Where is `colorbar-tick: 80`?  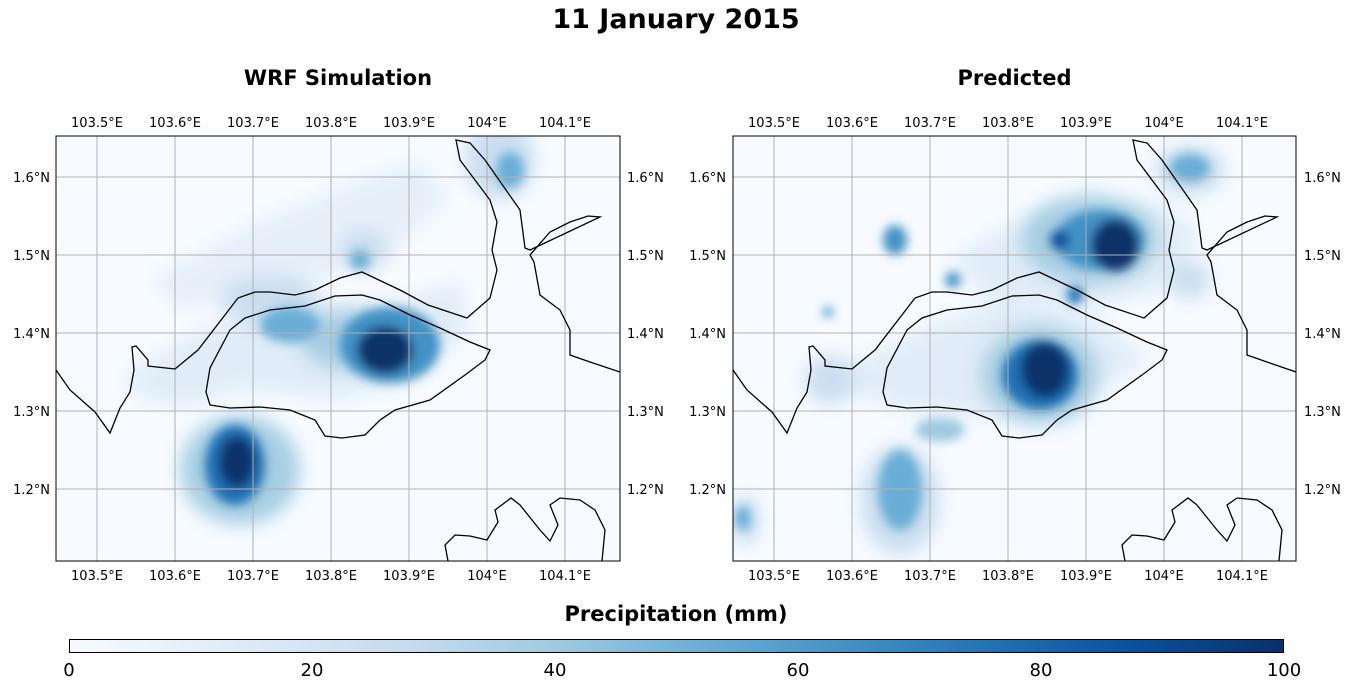 colorbar-tick: 80 is located at coordinates (1041, 670).